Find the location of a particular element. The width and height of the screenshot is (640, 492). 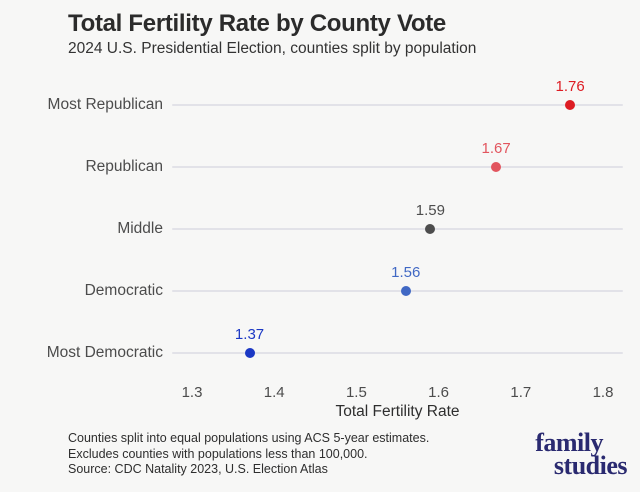

category-label: Most Democratic is located at coordinates (104, 352).